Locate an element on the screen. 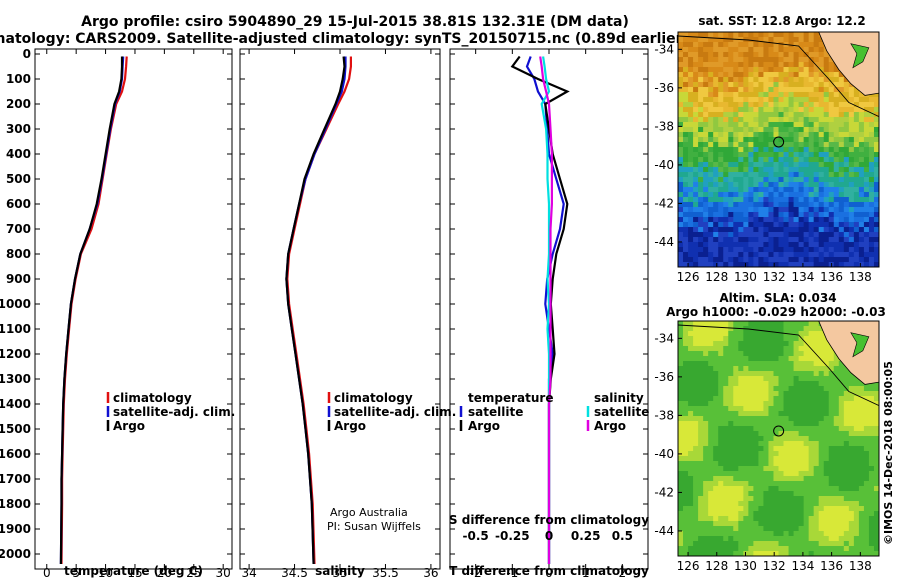 The image size is (900, 580). depth-tick-label: 600 is located at coordinates (18, 204).